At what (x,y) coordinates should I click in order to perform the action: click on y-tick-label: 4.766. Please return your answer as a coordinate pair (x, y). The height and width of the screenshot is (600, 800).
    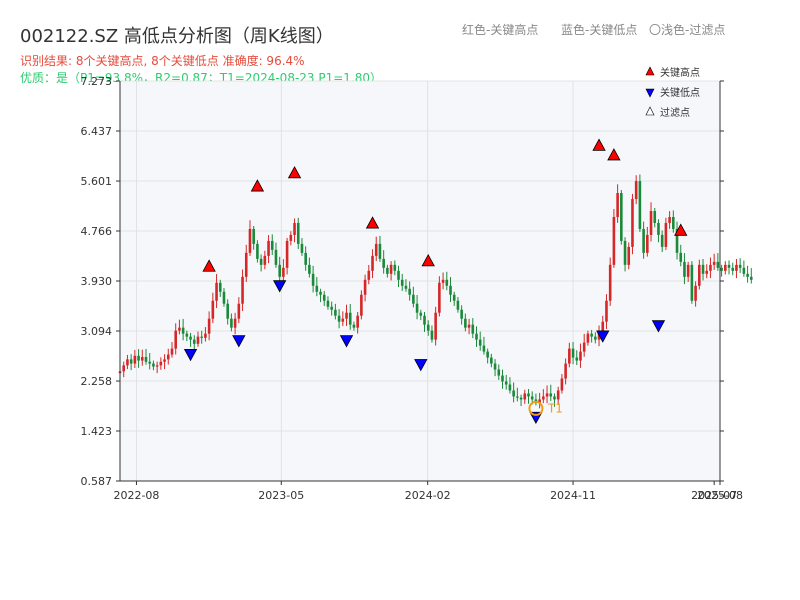
    Looking at the image, I should click on (97, 231).